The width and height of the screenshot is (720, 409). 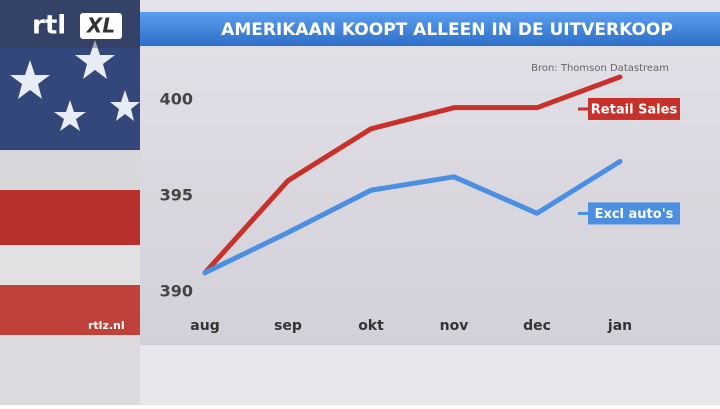 I want to click on series-label: Excl auto's, so click(x=634, y=214).